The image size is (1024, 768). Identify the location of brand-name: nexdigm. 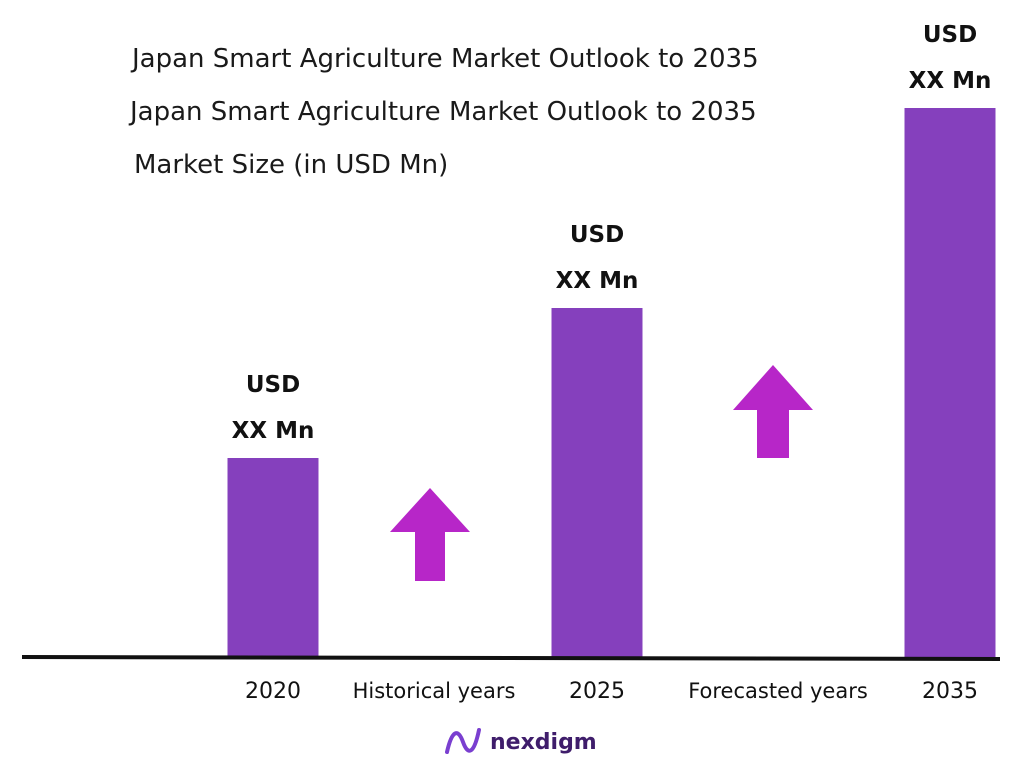
(543, 742).